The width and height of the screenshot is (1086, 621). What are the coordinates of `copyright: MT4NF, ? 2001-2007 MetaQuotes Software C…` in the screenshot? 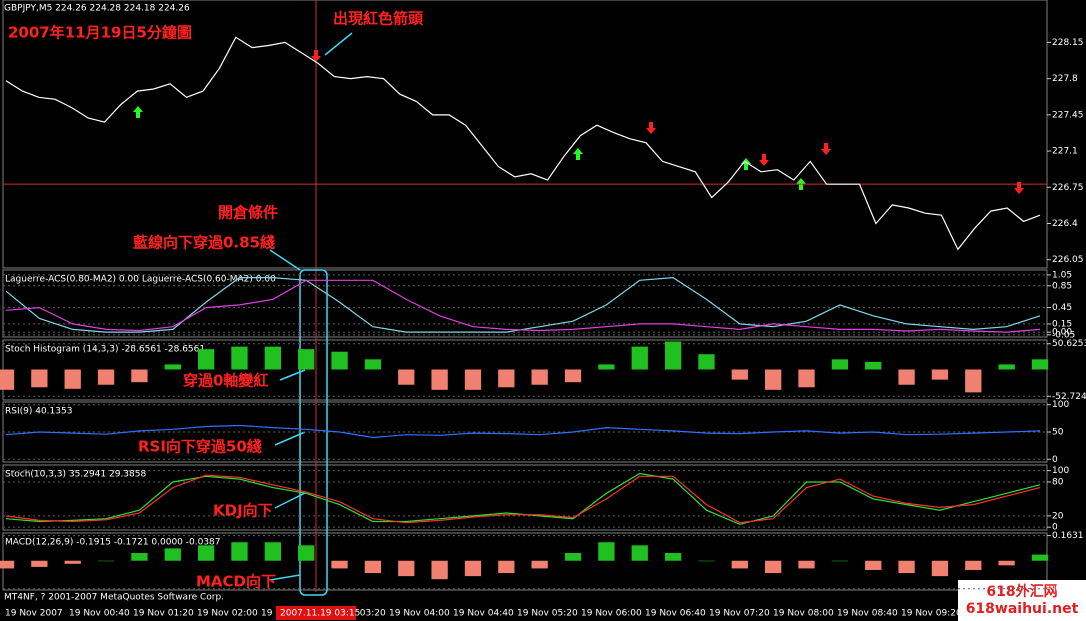 It's located at (114, 598).